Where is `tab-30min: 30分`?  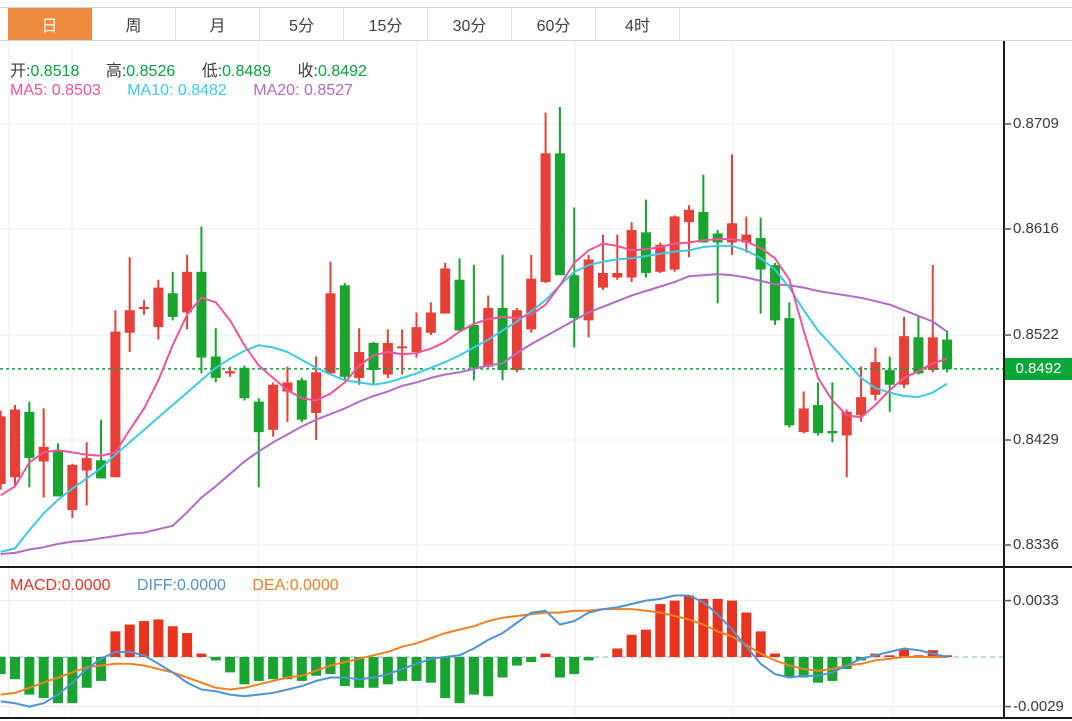
tab-30min: 30分 is located at coordinates (470, 24).